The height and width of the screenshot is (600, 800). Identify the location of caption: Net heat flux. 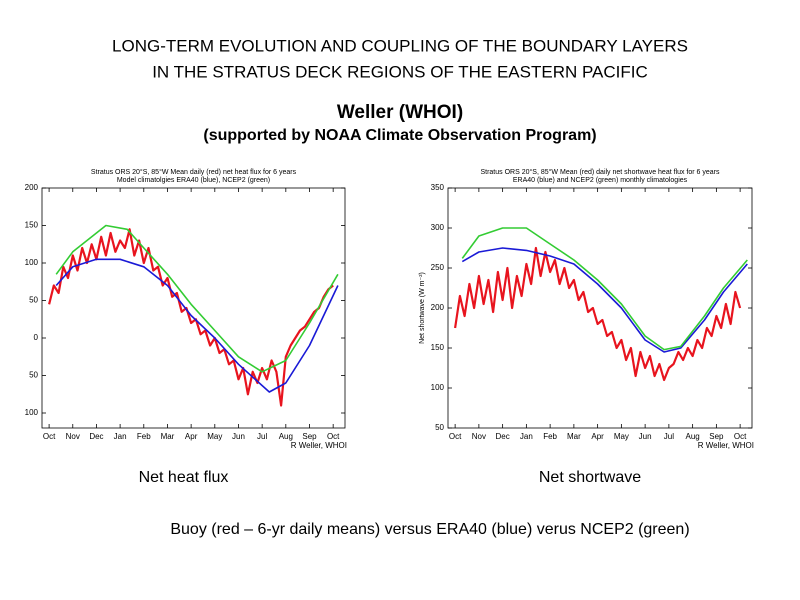
(184, 477).